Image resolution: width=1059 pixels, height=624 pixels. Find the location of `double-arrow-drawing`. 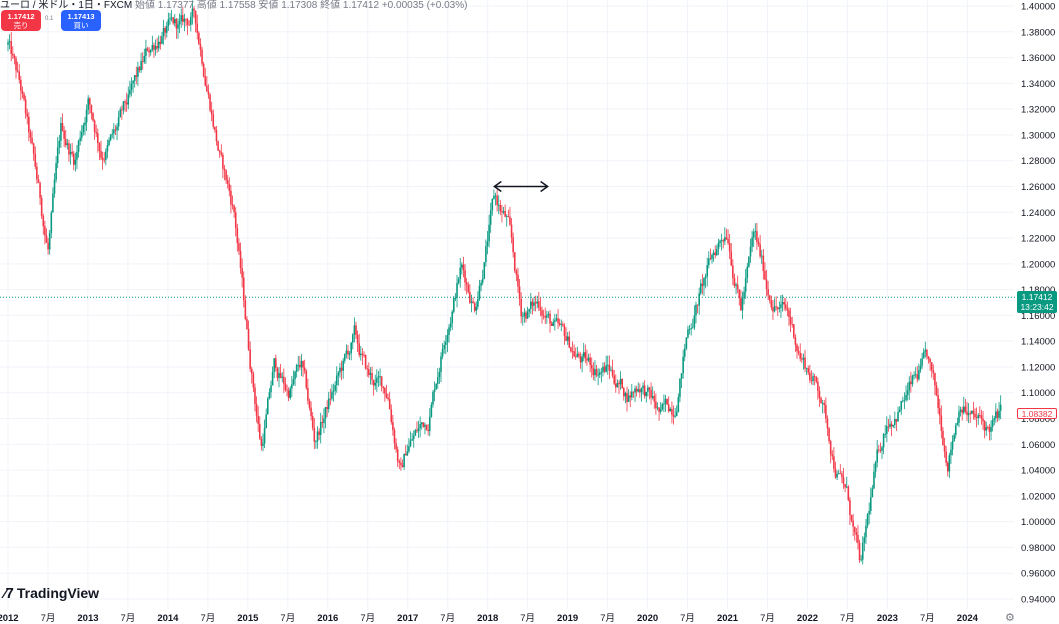

double-arrow-drawing is located at coordinates (521, 186).